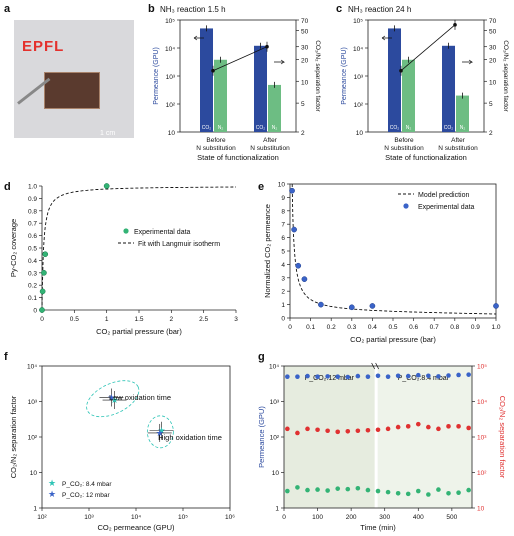  I want to click on y-tick-label: 0.7, so click(32, 224).